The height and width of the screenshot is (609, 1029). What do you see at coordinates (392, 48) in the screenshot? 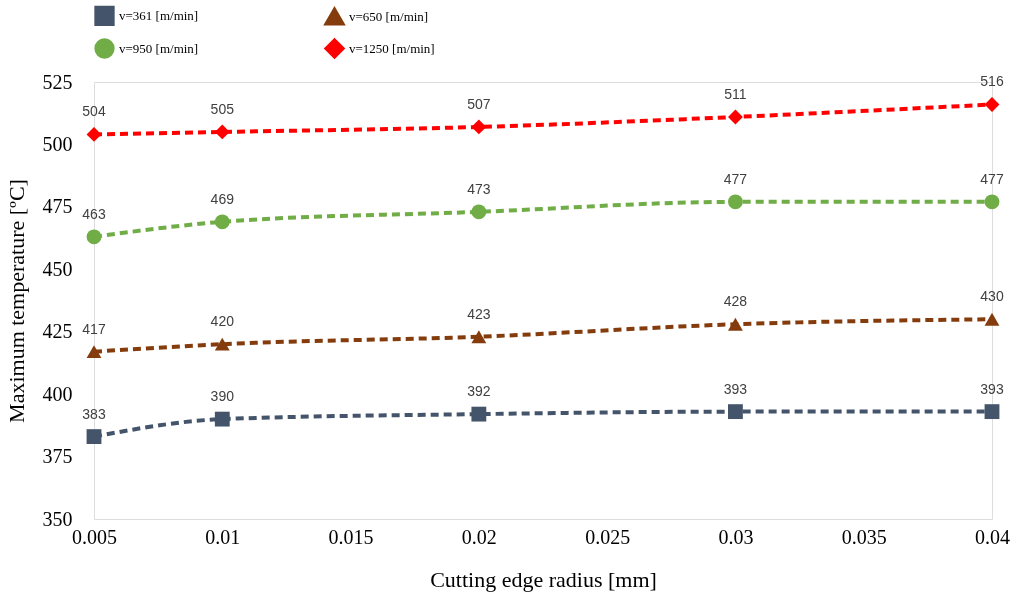
I see `legend-label: v=1250 [m/min]` at bounding box center [392, 48].